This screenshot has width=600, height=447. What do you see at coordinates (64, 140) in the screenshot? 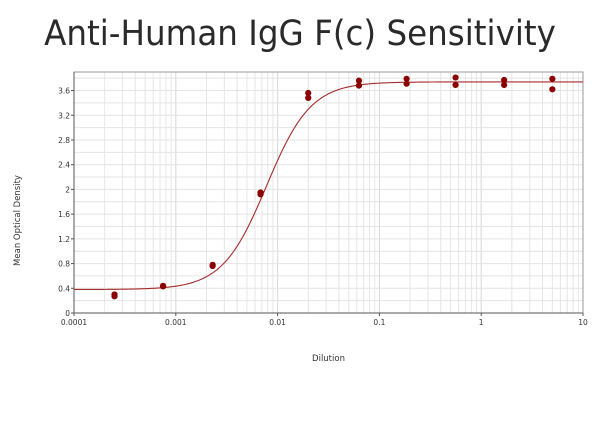
I see `y-tick-label: 2.8` at bounding box center [64, 140].